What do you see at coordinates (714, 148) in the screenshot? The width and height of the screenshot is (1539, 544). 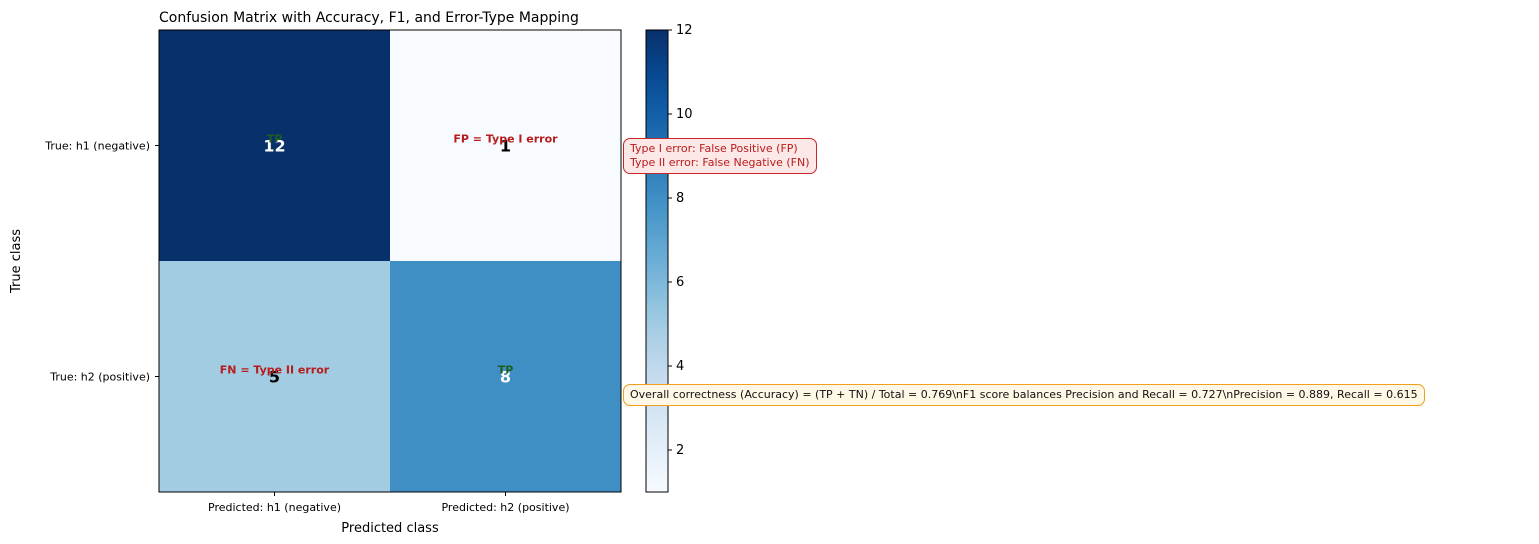 I see `type-i-error-note: Type I error: False Positive (FP)` at bounding box center [714, 148].